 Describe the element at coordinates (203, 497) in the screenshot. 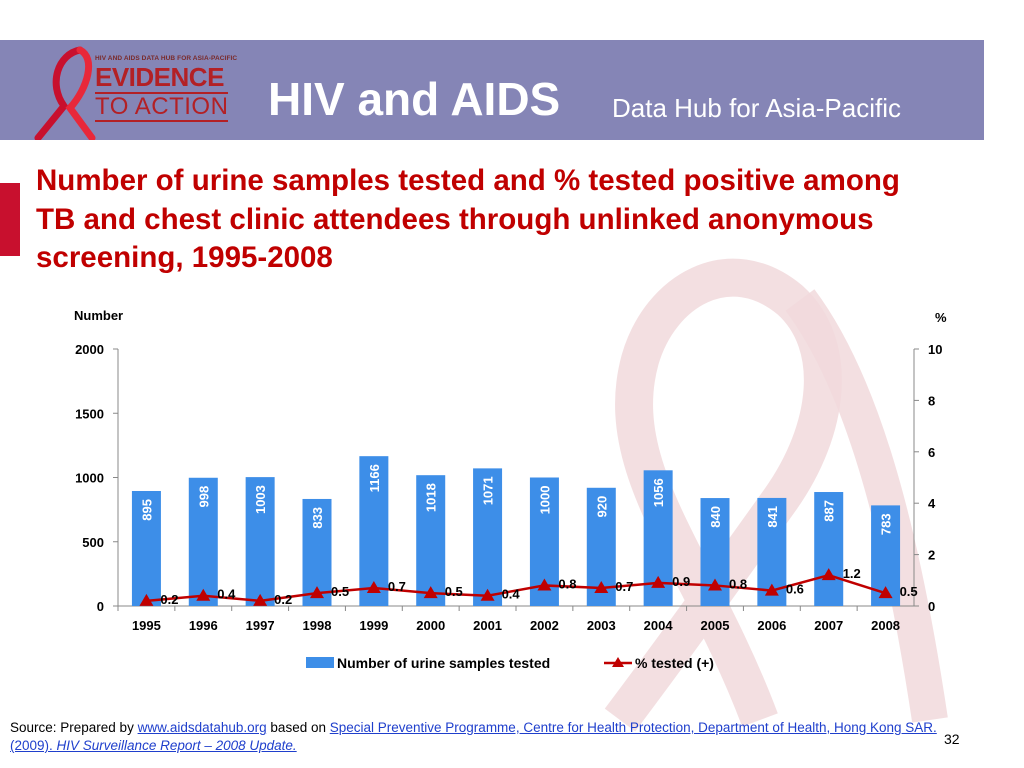

I see `bar-value-label: 998` at that location.